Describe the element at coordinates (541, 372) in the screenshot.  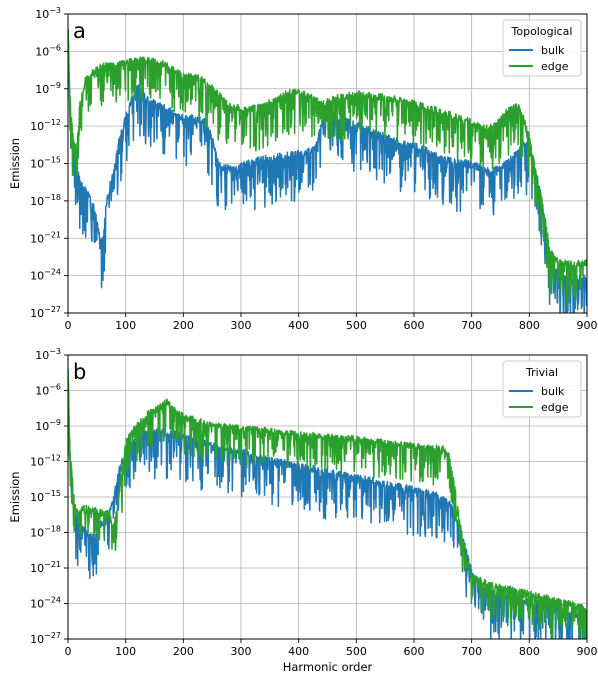
I see `legend-title: Trivial` at that location.